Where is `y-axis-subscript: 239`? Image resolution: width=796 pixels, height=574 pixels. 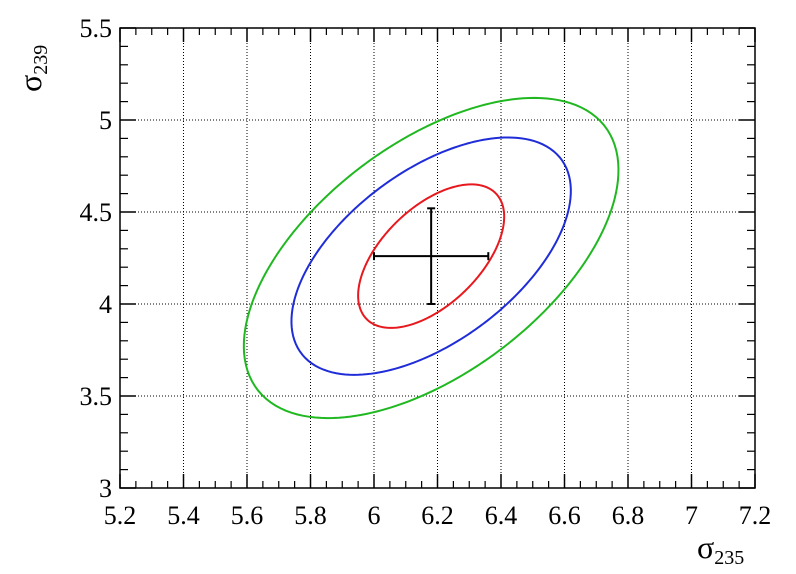
y-axis-subscript: 239 is located at coordinates (41, 60).